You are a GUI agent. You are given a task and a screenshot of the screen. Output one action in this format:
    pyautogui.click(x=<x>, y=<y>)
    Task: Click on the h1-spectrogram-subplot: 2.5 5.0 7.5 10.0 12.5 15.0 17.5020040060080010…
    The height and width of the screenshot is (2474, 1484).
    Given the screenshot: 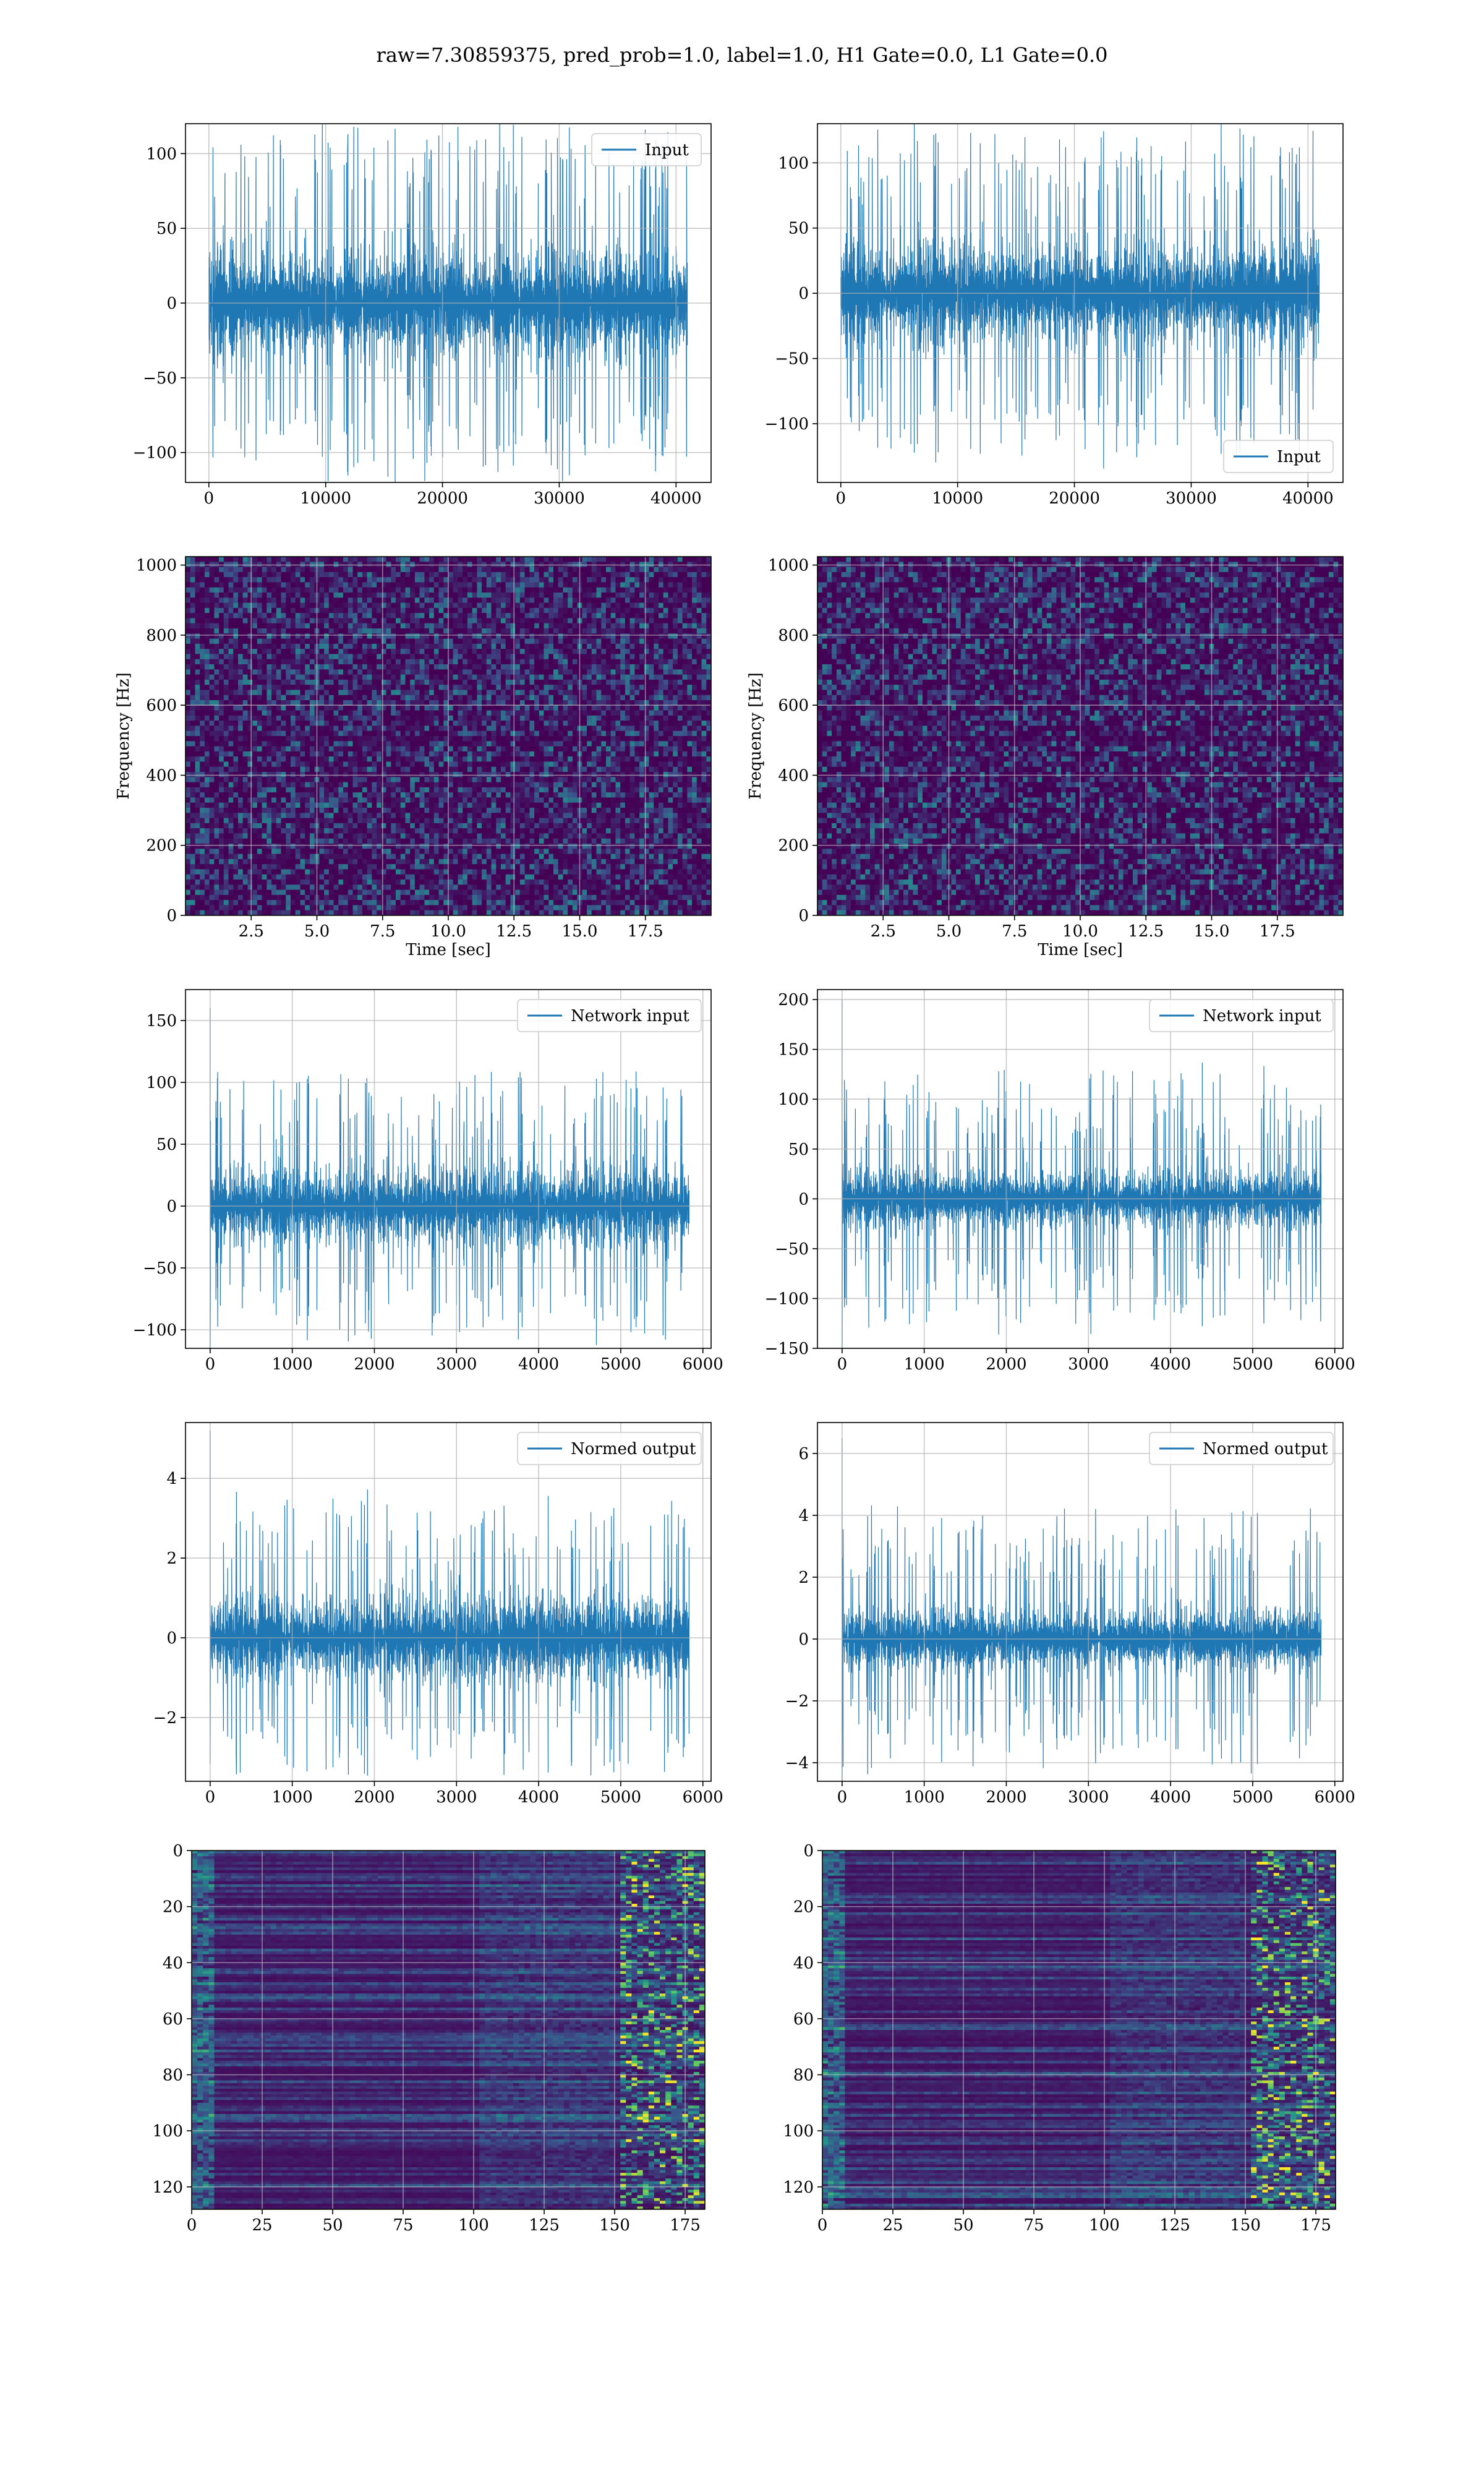 What is the action you would take?
    pyautogui.click(x=413, y=757)
    